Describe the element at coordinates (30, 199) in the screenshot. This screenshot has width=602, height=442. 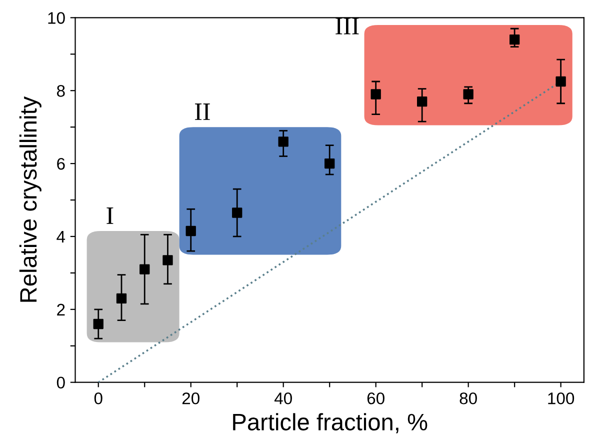
I see `y-axis-title: Relative crystallinity` at that location.